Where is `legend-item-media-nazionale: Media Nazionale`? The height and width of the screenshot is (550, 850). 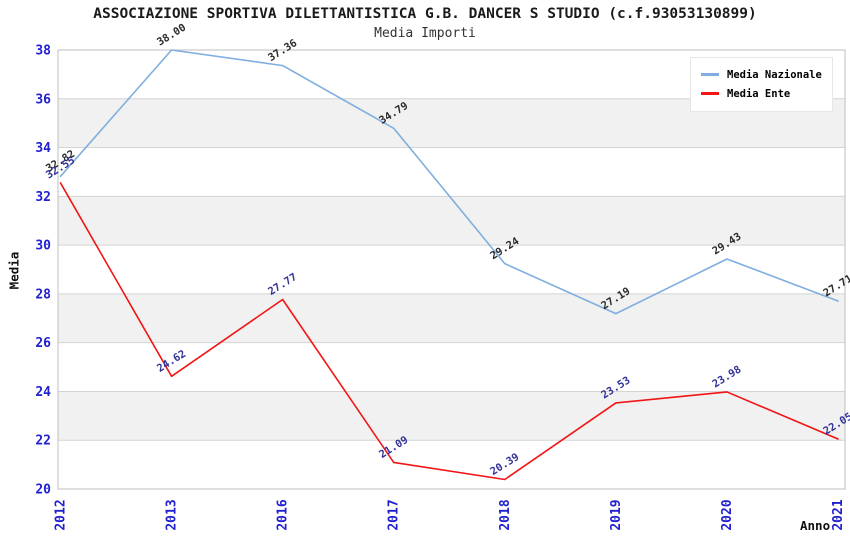
legend-item-media-nazionale: Media Nazionale is located at coordinates (761, 74).